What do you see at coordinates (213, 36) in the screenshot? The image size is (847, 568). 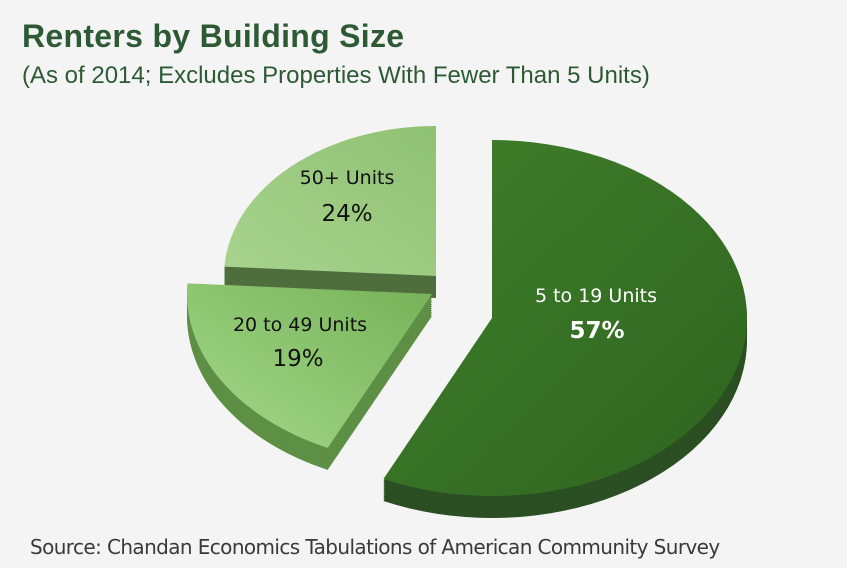 I see `chart-title: Renters by Building Size` at bounding box center [213, 36].